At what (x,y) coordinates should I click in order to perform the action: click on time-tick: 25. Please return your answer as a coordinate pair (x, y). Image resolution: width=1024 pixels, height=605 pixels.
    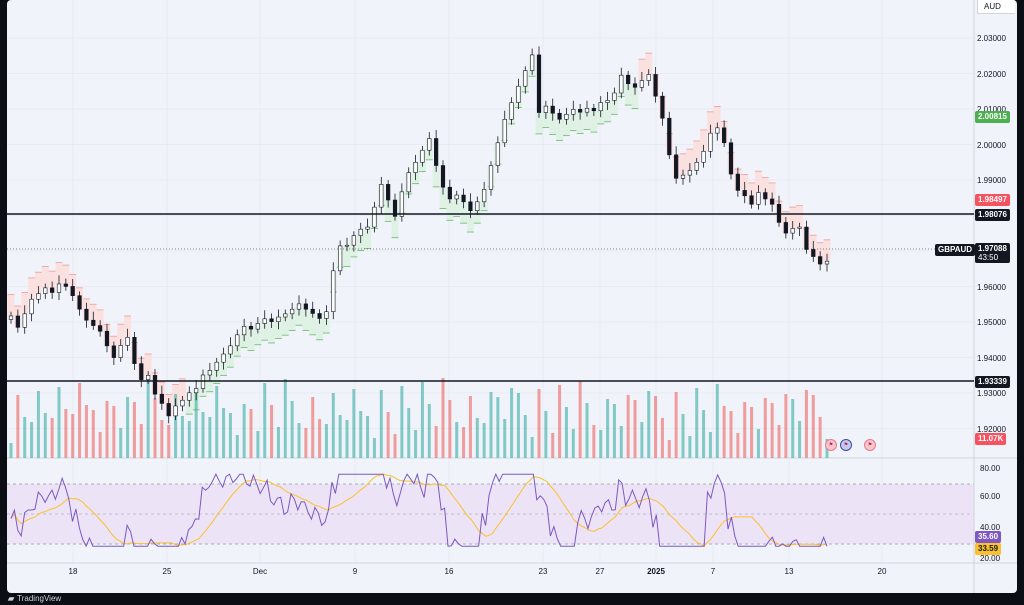
    Looking at the image, I should click on (167, 571).